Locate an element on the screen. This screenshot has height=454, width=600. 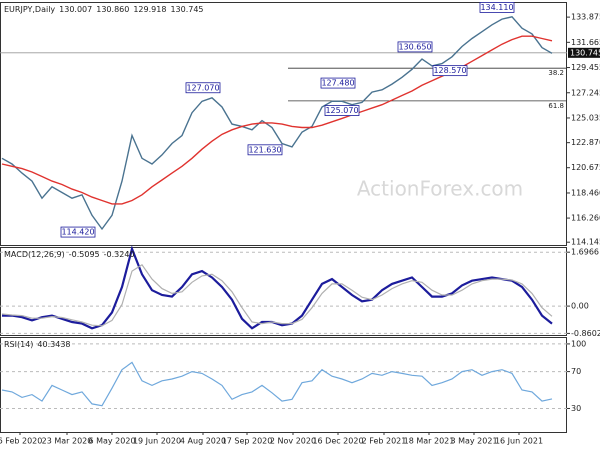
y-tick-label: 125.035 is located at coordinates (585, 117).